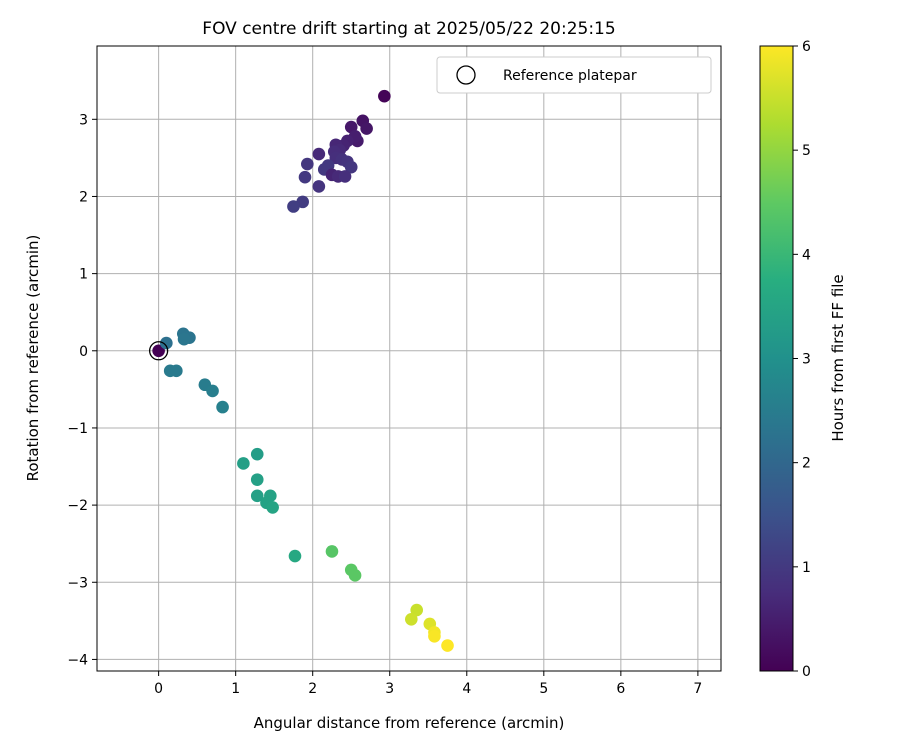  Describe the element at coordinates (83, 275) in the screenshot. I see `y-tick-label: 1` at that location.